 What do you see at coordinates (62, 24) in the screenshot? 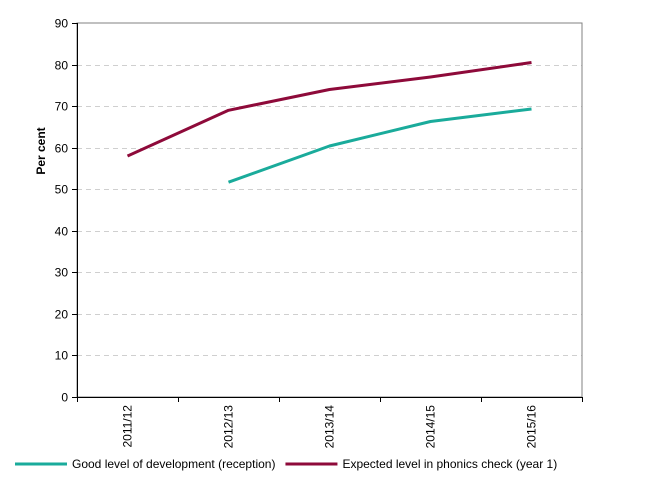
I see `y-tick-label: 90` at bounding box center [62, 24].